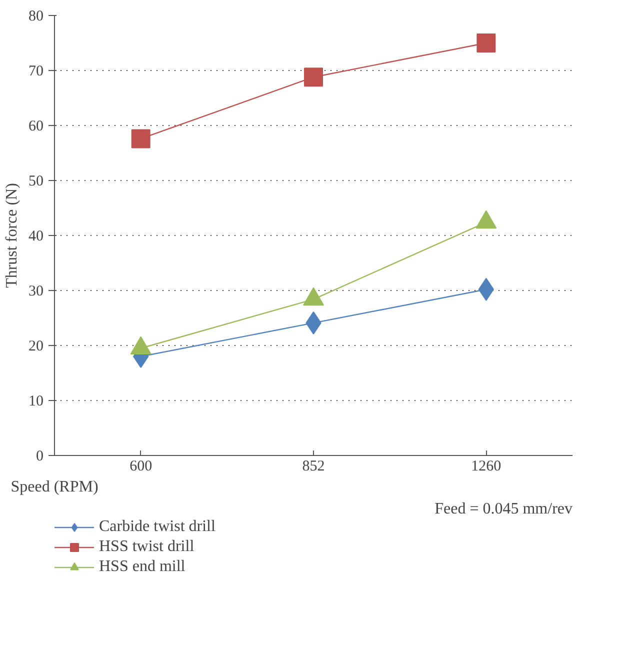 This screenshot has height=646, width=622. Describe the element at coordinates (36, 182) in the screenshot. I see `y-tick-label: 50` at that location.